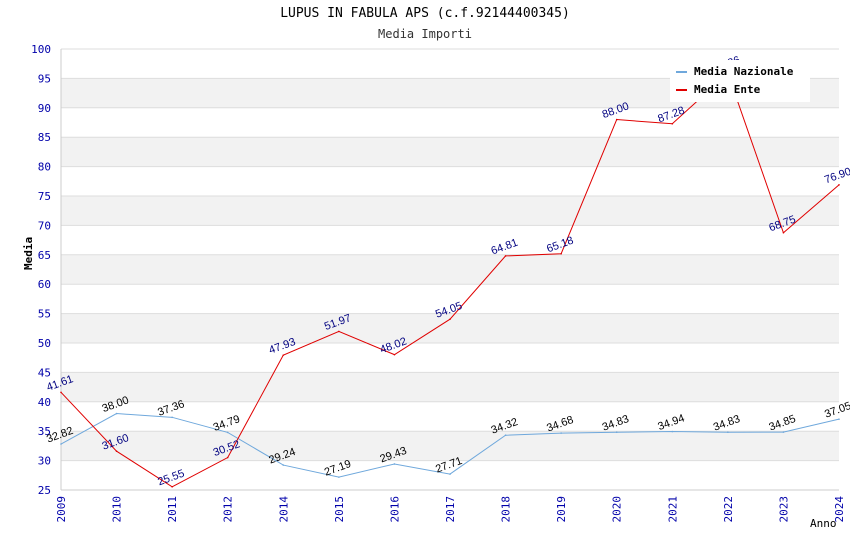 The image size is (850, 550). I want to click on data-label-media-ente: 25.55, so click(171, 478).